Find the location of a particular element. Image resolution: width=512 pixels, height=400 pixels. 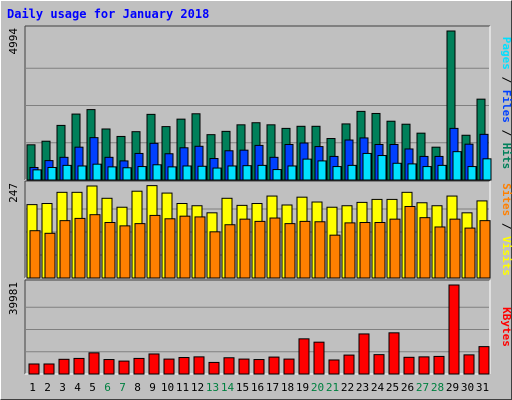

legend-part: Hits is located at coordinates (506, 156).